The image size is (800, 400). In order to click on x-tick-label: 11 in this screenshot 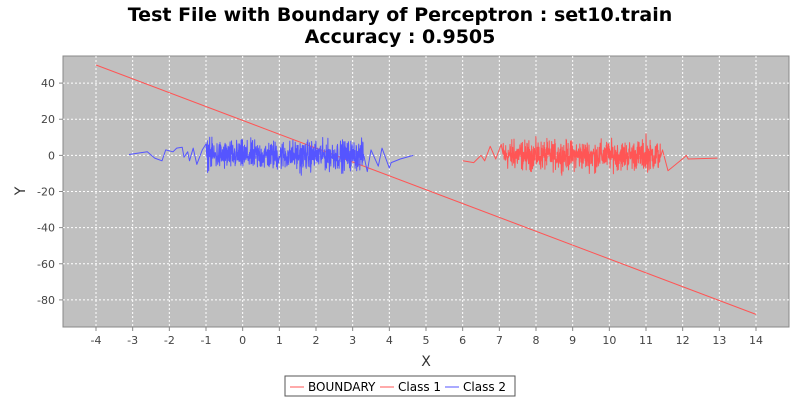, I will do `click(646, 340)`.